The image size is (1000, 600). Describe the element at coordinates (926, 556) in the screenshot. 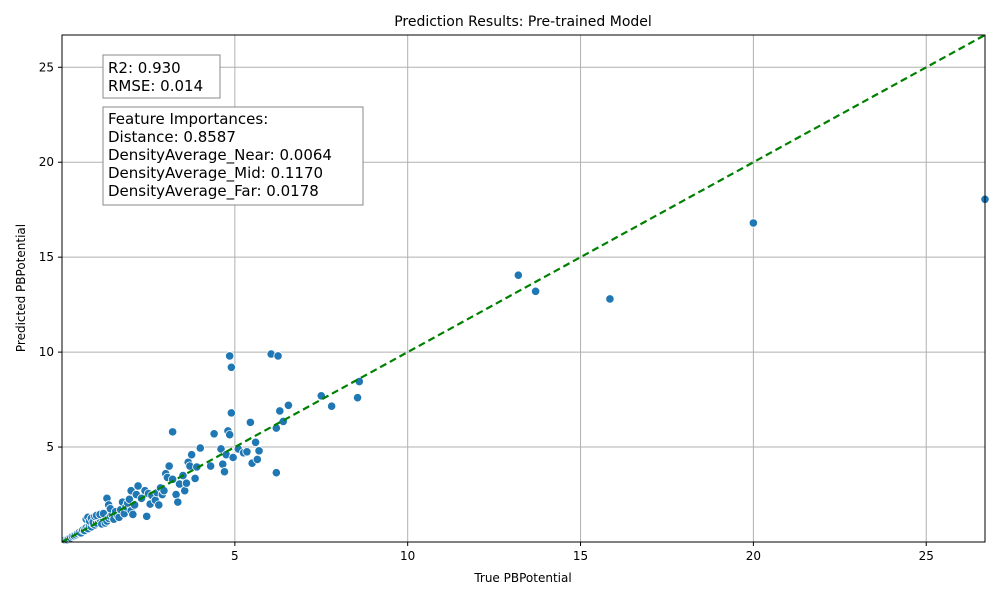

I see `x-tick-label: 25` at that location.